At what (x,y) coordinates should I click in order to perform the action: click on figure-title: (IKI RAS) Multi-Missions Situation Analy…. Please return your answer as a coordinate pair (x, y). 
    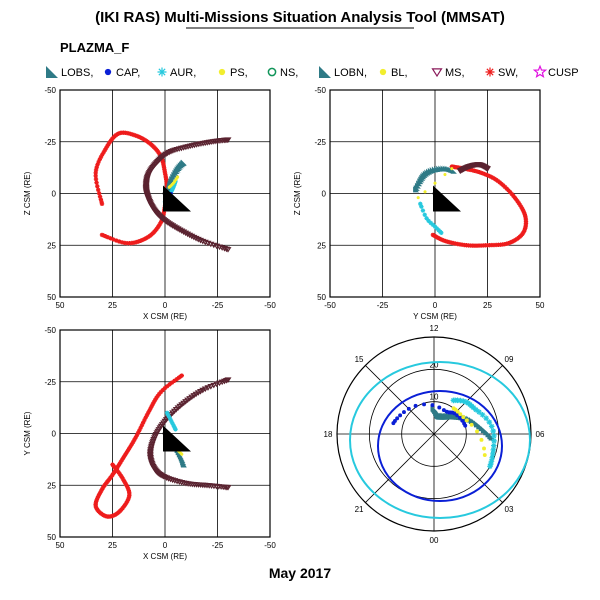
    Looking at the image, I should click on (300, 17).